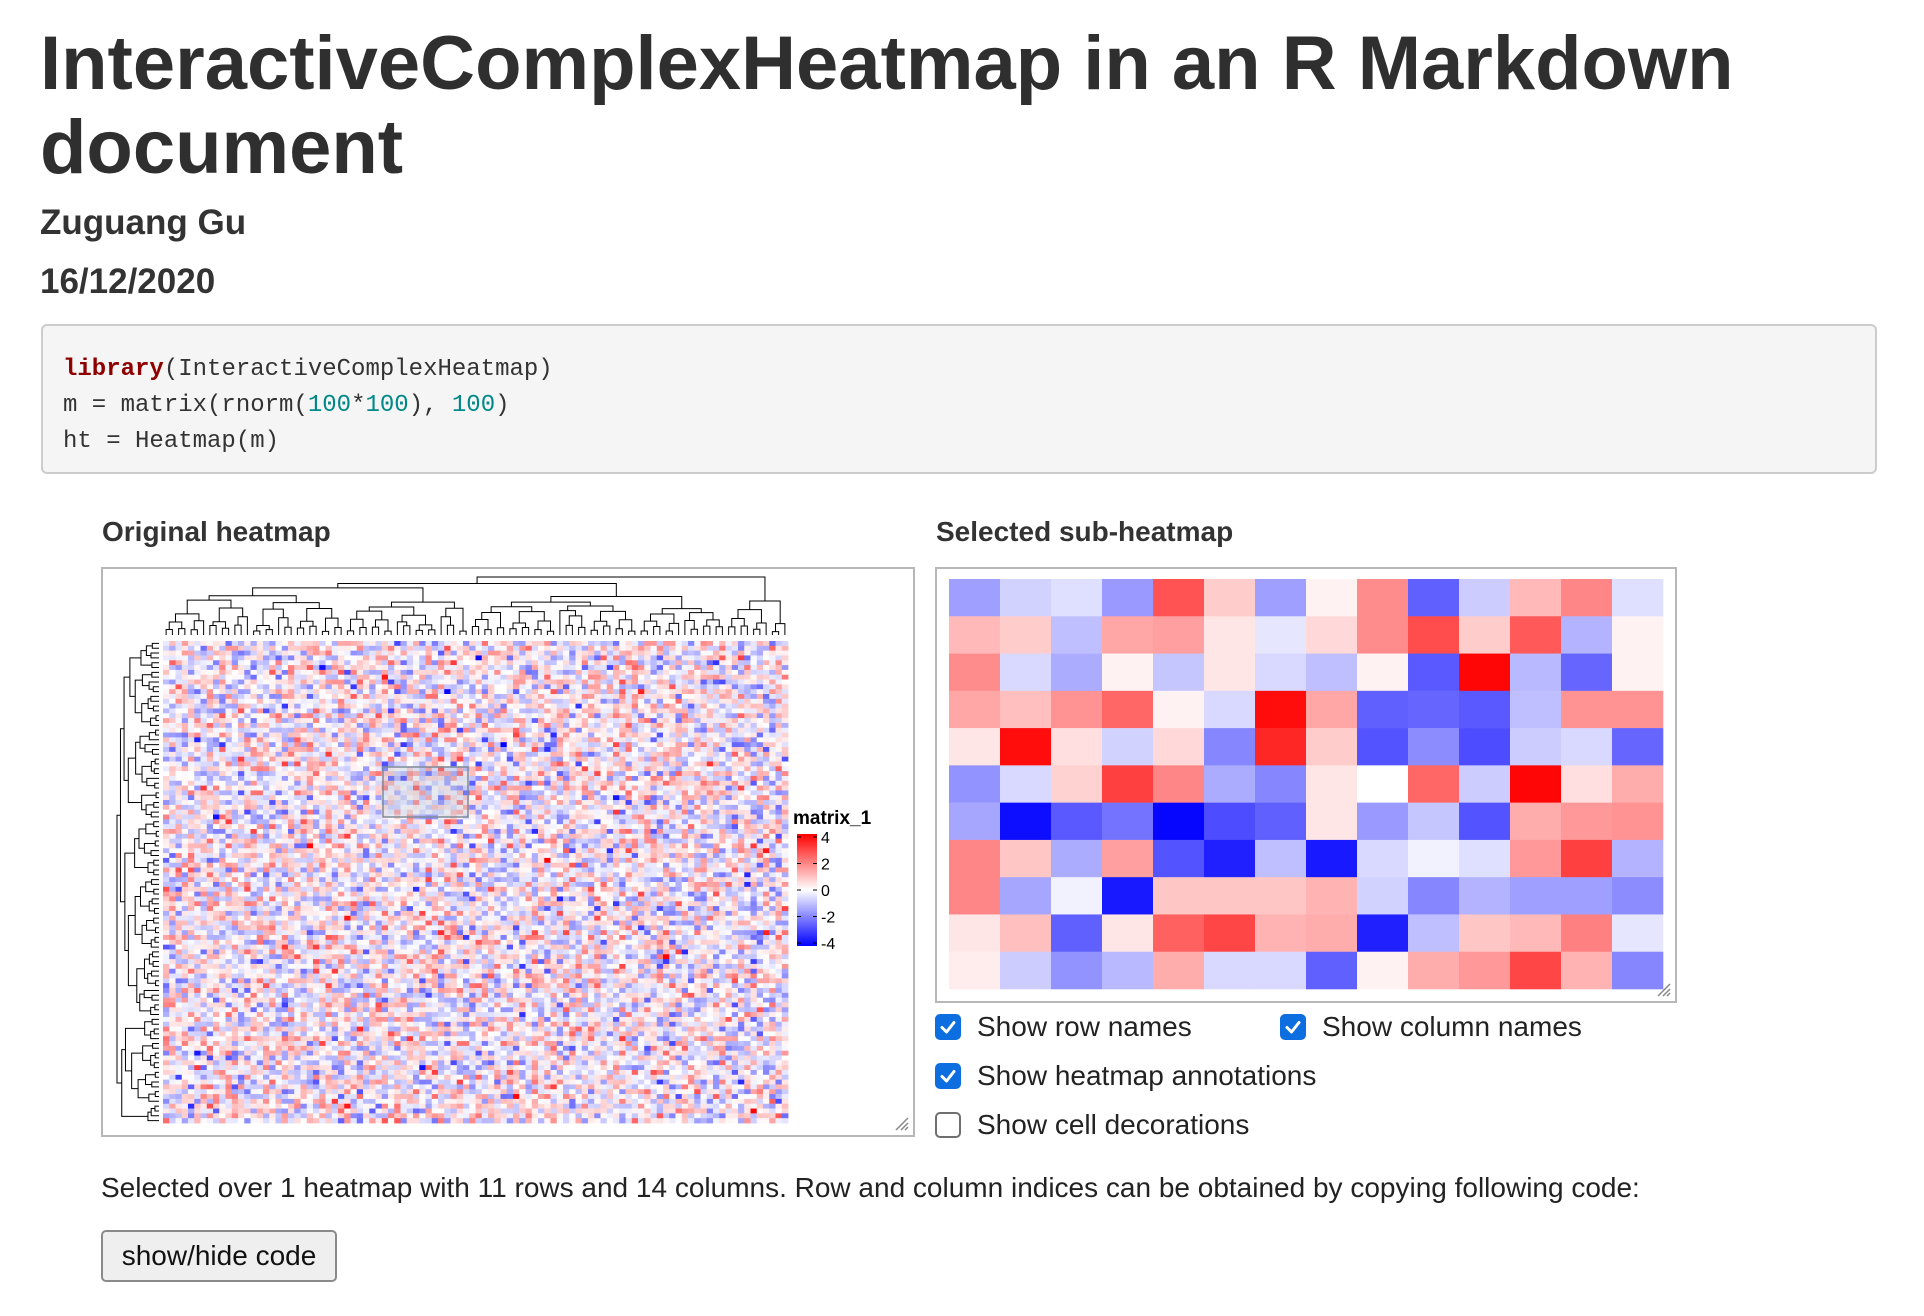  I want to click on resize-grip-icon, so click(901, 1123).